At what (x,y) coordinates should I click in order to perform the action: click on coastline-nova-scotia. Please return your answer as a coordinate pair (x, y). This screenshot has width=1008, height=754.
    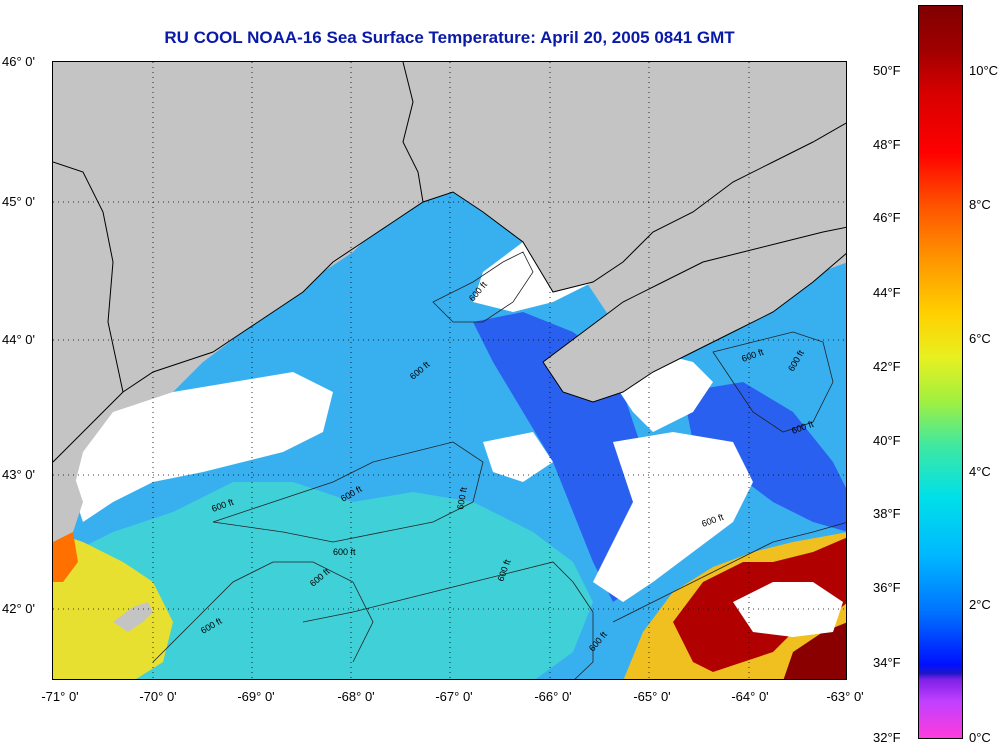
    Looking at the image, I should click on (694, 314).